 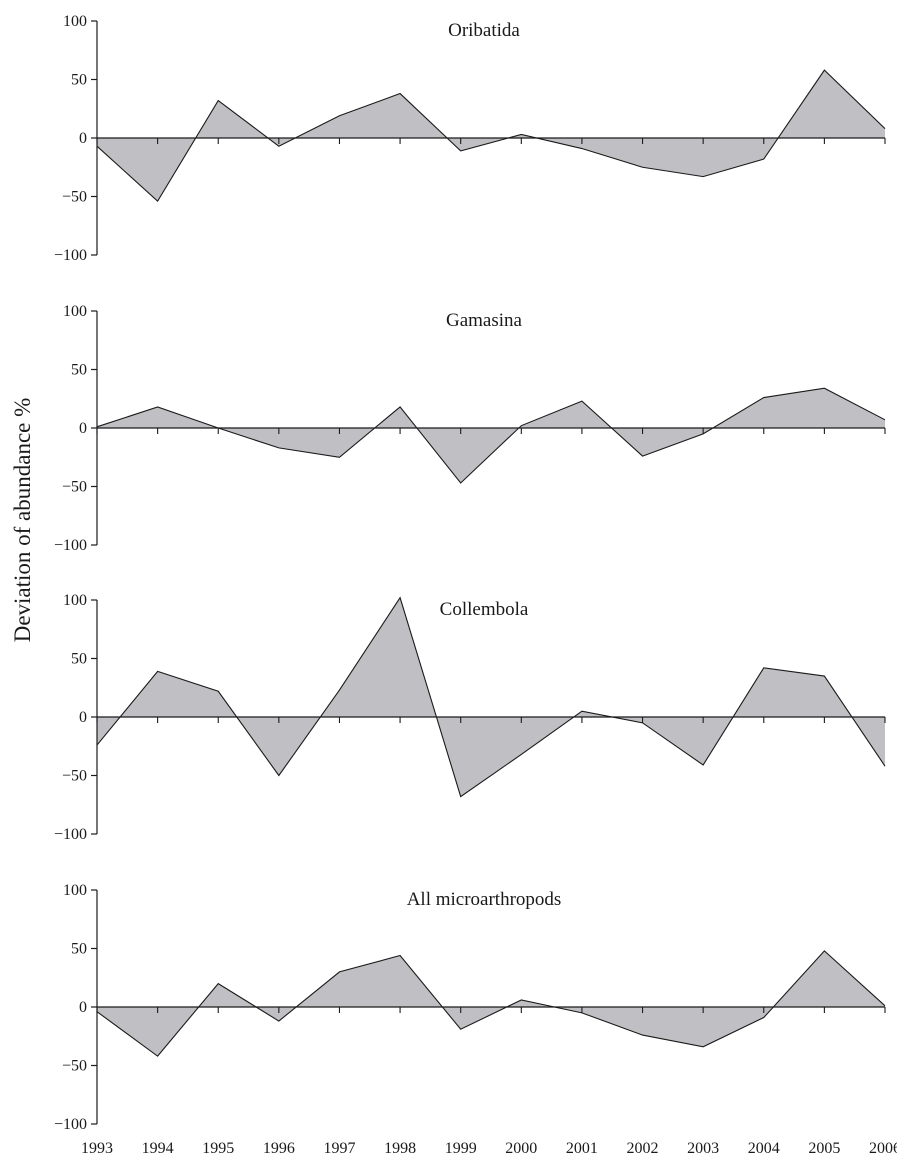 What do you see at coordinates (158, 1148) in the screenshot?
I see `x-tick-label: 1994` at bounding box center [158, 1148].